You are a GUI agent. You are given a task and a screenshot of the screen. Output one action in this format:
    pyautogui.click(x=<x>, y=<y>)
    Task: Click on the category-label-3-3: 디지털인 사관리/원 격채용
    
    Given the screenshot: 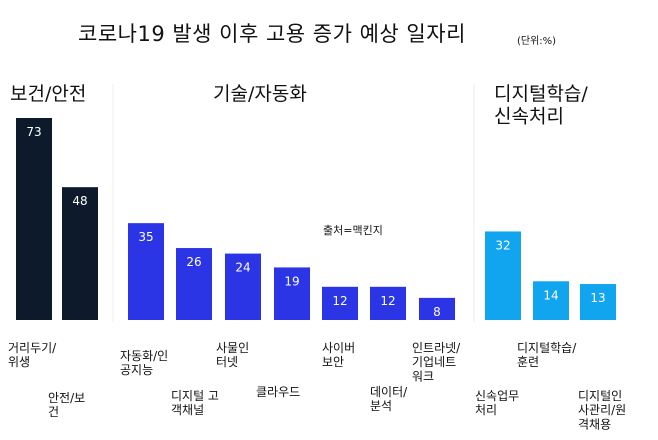 What is the action you would take?
    pyautogui.click(x=602, y=410)
    